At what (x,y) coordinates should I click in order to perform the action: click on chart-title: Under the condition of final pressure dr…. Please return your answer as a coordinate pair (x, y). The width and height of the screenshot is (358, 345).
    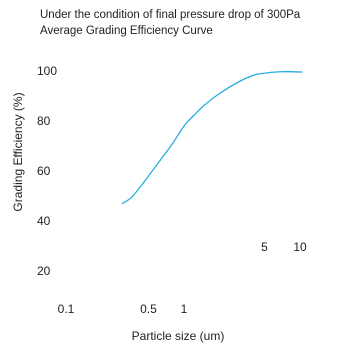
    Looking at the image, I should click on (170, 15).